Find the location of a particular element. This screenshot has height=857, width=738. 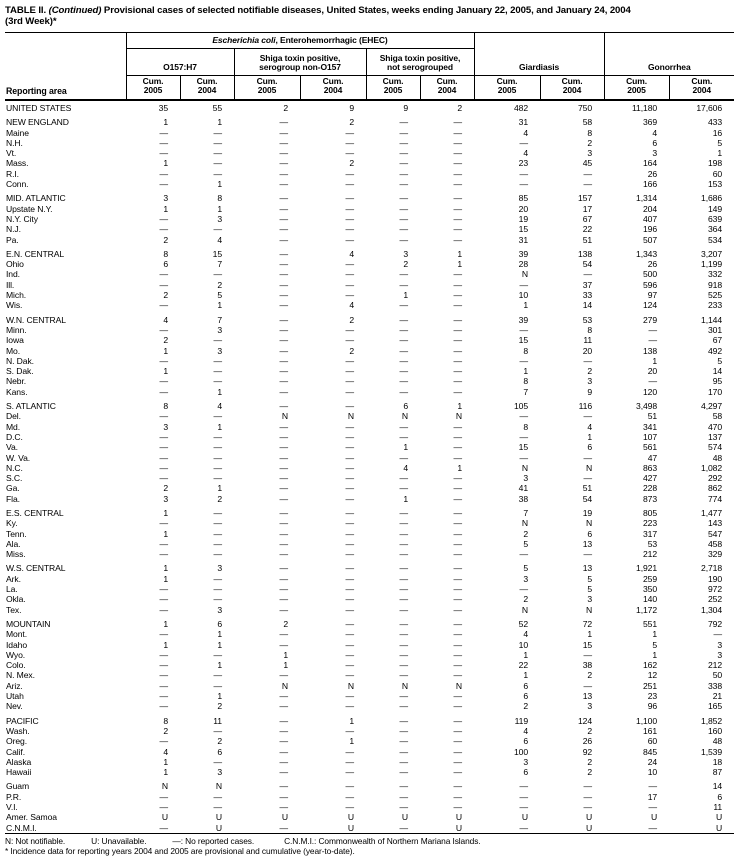

value-cell: 143 is located at coordinates (715, 523).